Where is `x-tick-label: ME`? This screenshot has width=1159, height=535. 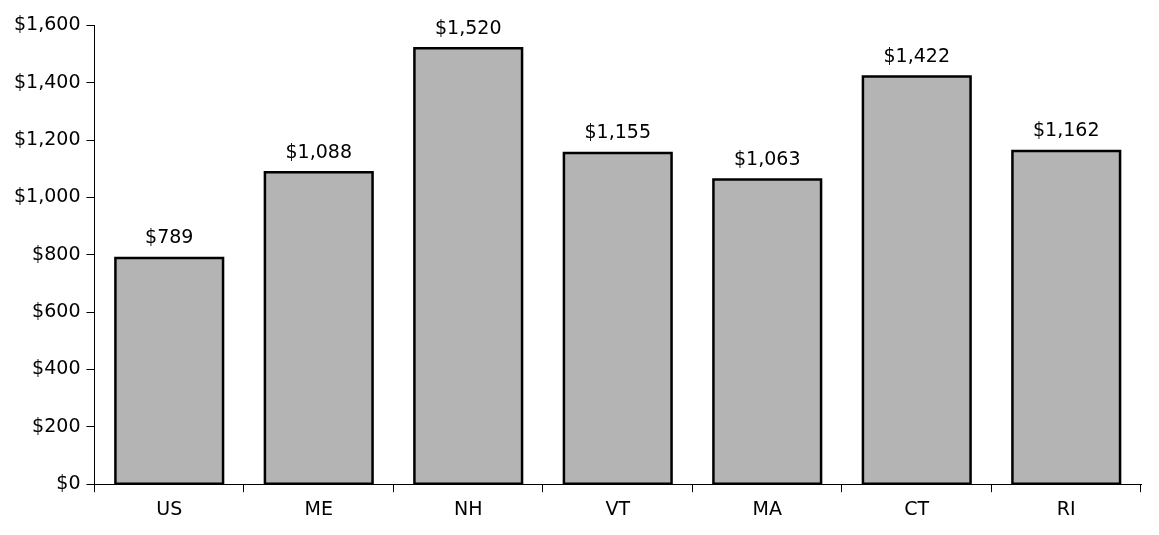
x-tick-label: ME is located at coordinates (318, 507).